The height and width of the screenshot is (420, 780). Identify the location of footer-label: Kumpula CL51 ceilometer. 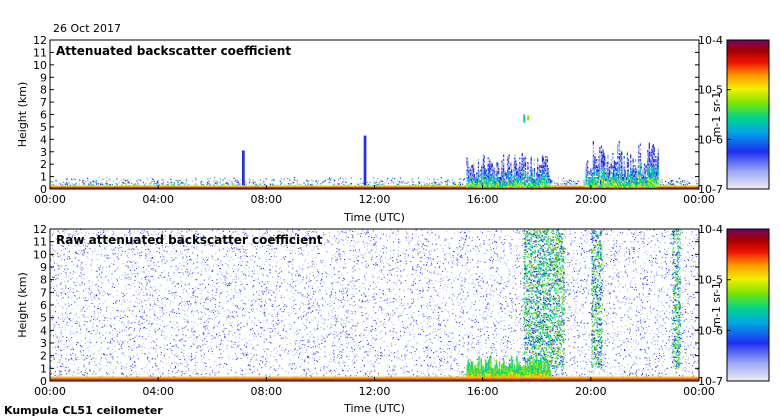
(83, 410).